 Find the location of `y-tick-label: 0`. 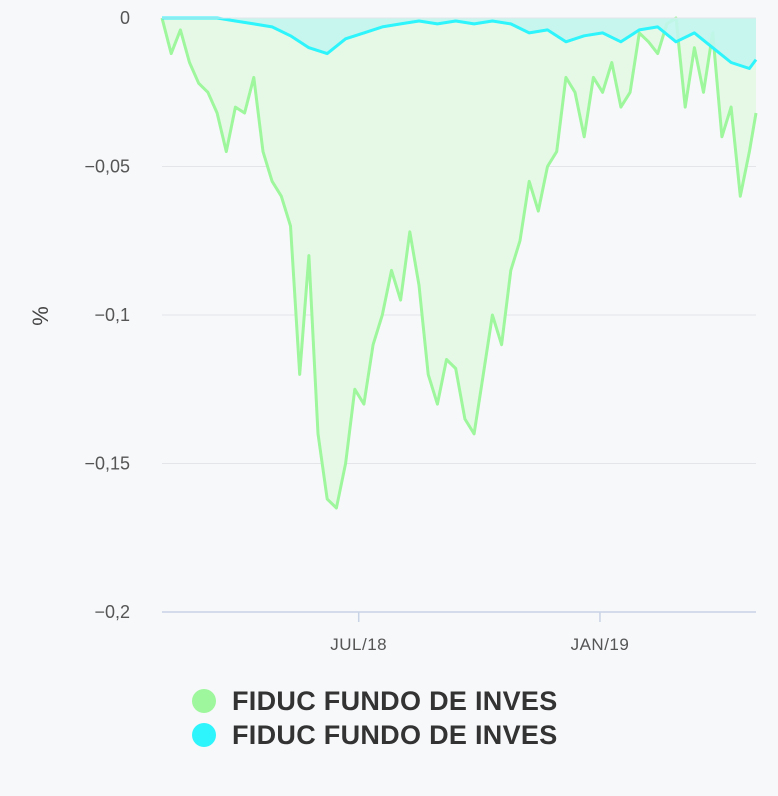

y-tick-label: 0 is located at coordinates (125, 18).